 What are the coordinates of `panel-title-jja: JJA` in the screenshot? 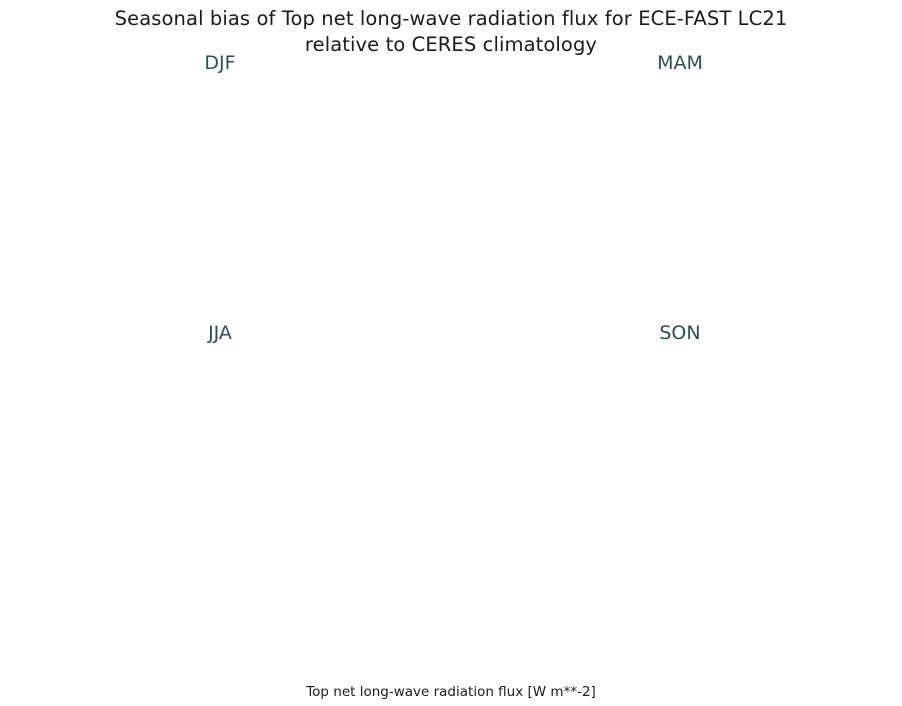 It's located at (220, 333).